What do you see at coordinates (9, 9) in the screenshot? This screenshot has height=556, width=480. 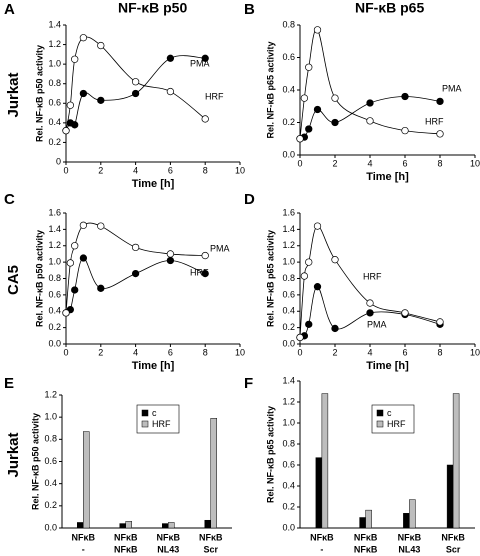 I see `panel-label: A` at bounding box center [9, 9].